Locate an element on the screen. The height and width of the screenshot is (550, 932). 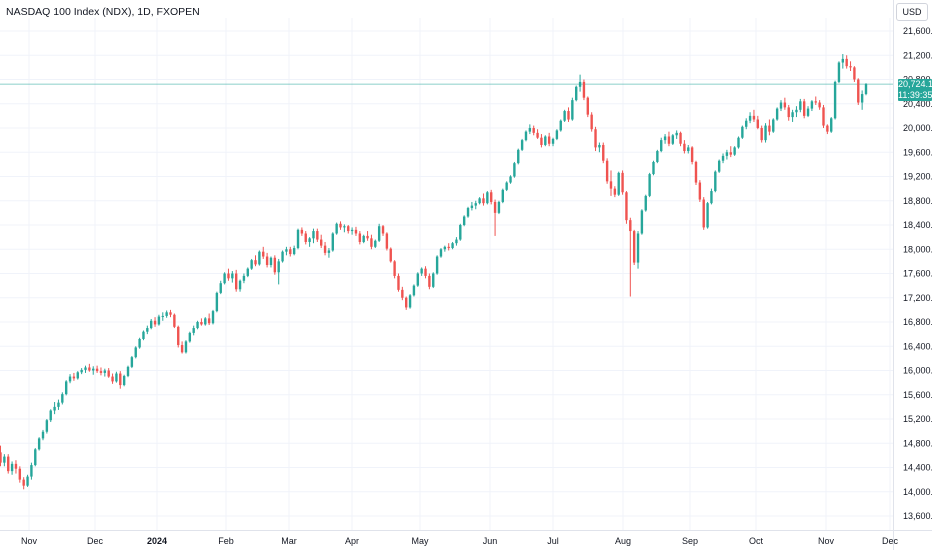
chart-title: NASDAQ 100 Index (NDX), 1D, FXOPEN is located at coordinates (103, 12).